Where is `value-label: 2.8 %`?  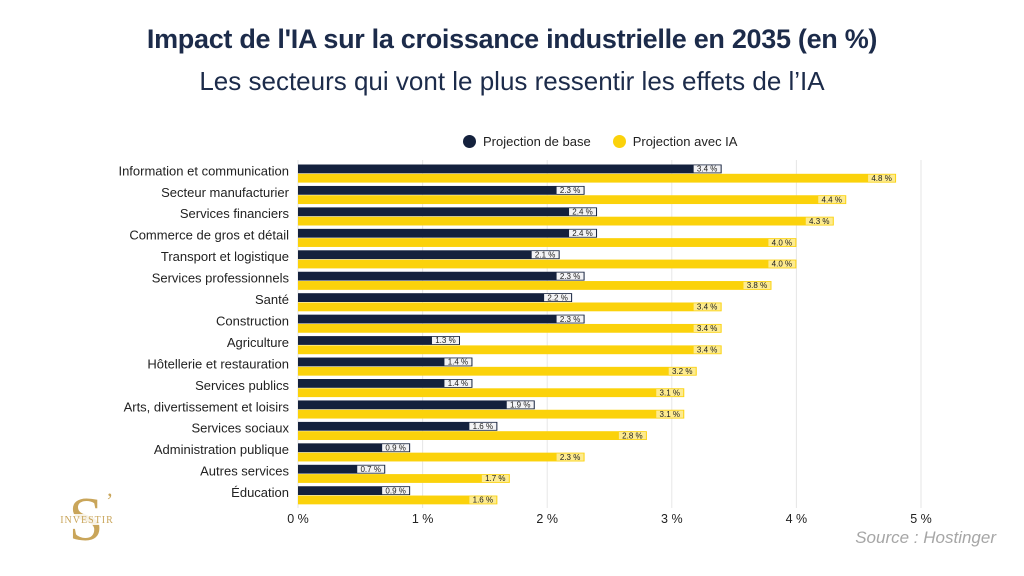
value-label: 2.8 % is located at coordinates (632, 435).